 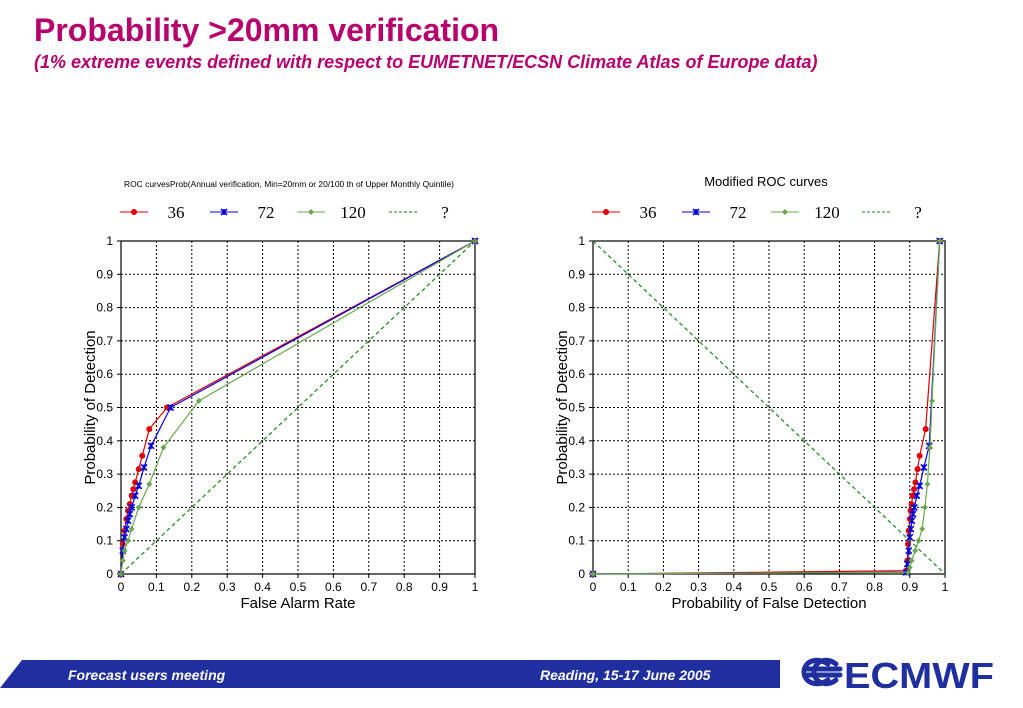 What do you see at coordinates (419, 212) in the screenshot?
I see `left-legend-item-3: ?` at bounding box center [419, 212].